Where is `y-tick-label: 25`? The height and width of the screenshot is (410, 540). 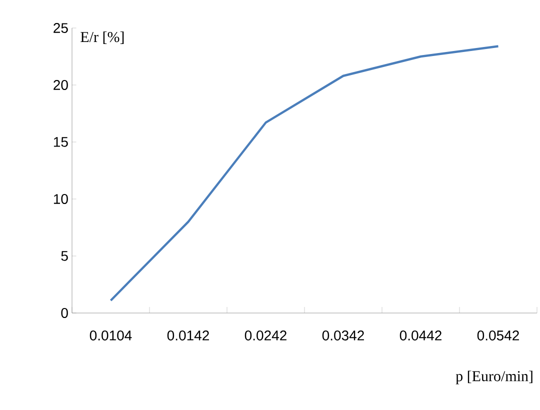
y-tick-label: 25 is located at coordinates (61, 28).